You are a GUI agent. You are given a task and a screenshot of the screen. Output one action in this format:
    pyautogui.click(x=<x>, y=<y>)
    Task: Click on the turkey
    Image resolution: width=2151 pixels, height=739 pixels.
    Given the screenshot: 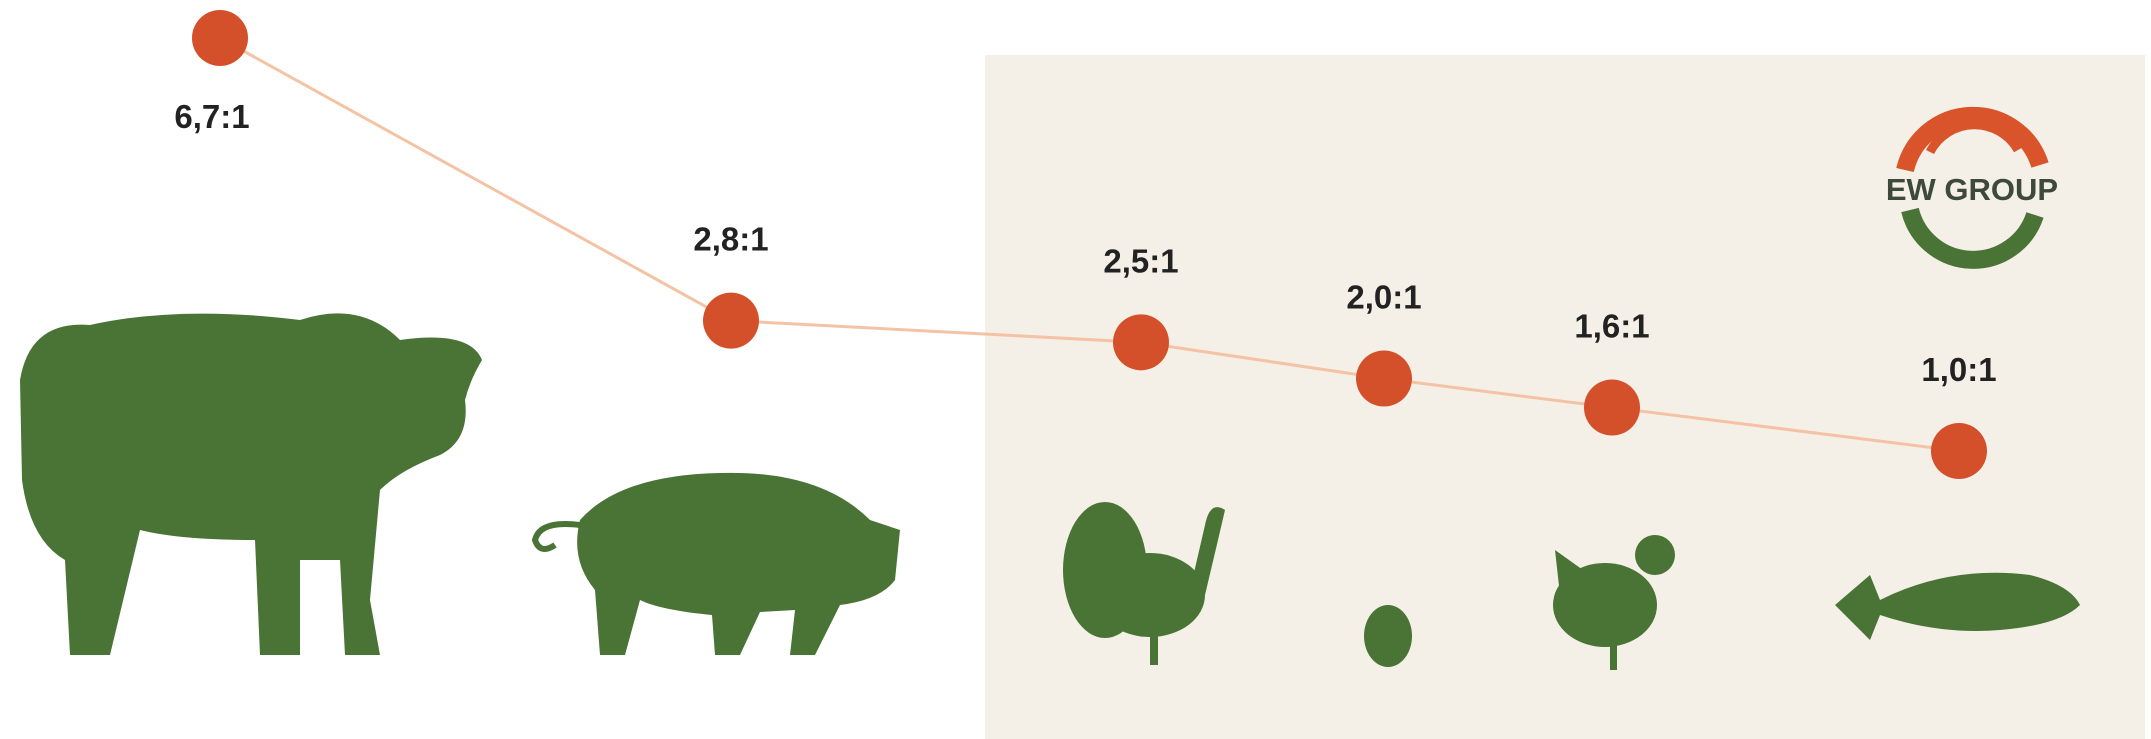 What is the action you would take?
    pyautogui.click(x=1144, y=583)
    